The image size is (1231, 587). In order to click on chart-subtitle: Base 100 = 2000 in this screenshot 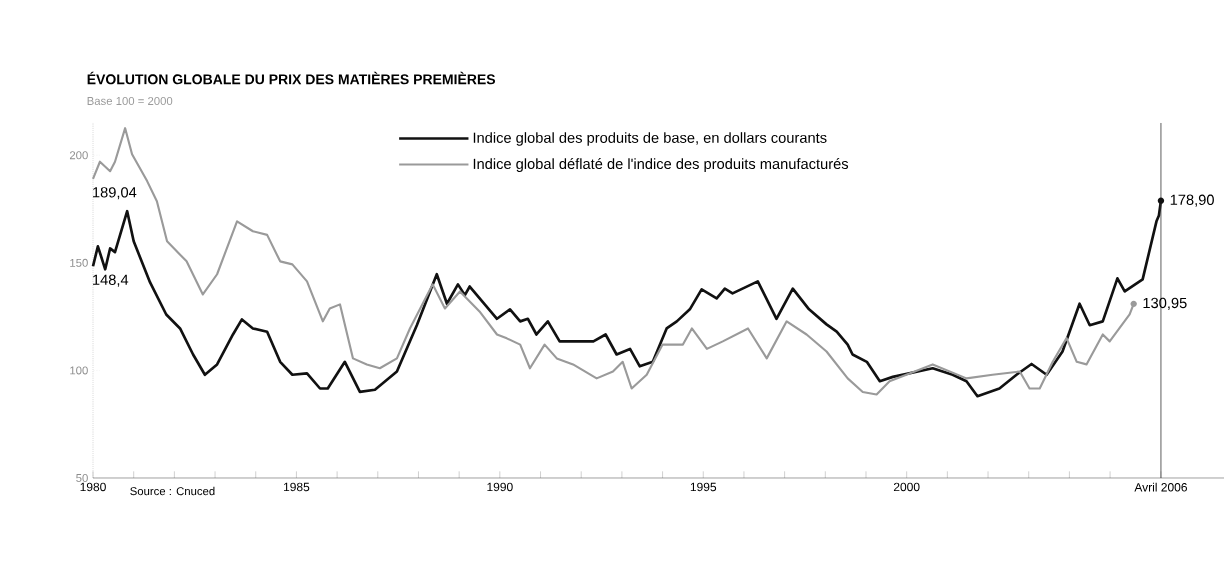, I will do `click(130, 101)`.